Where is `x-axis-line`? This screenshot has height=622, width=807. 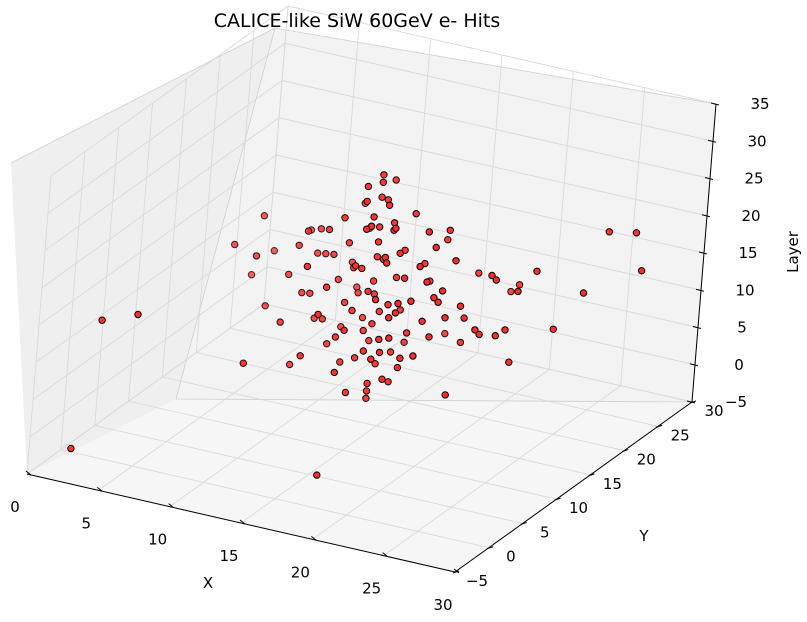
x-axis-line is located at coordinates (241, 523).